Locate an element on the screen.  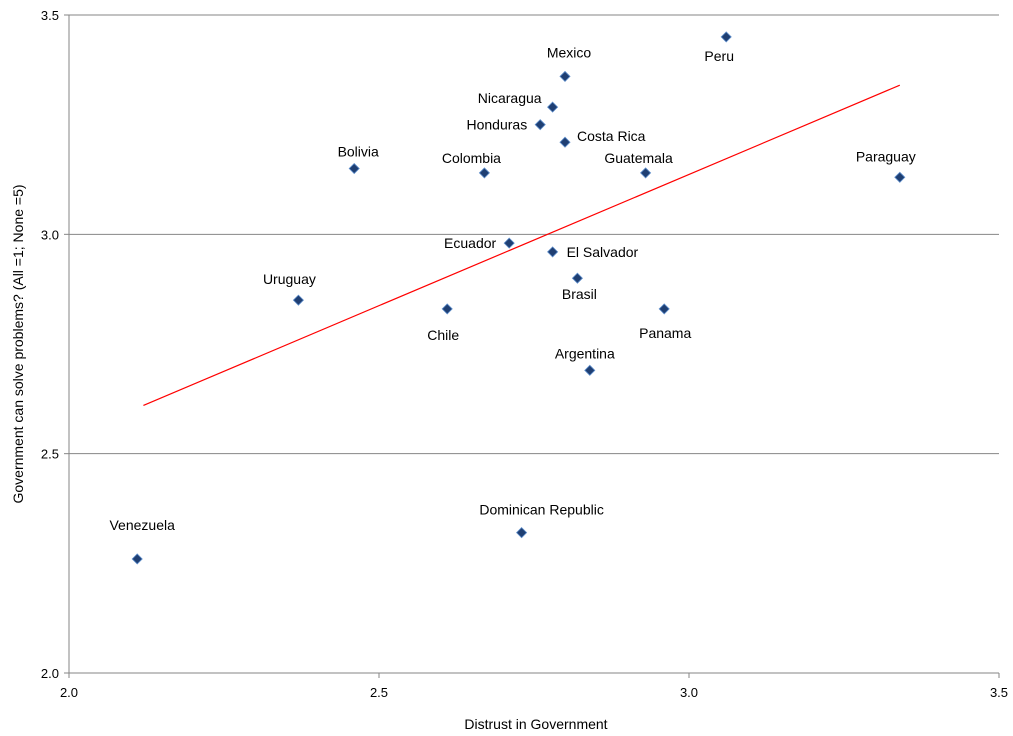
x-tick-label: 3.5 is located at coordinates (999, 692).